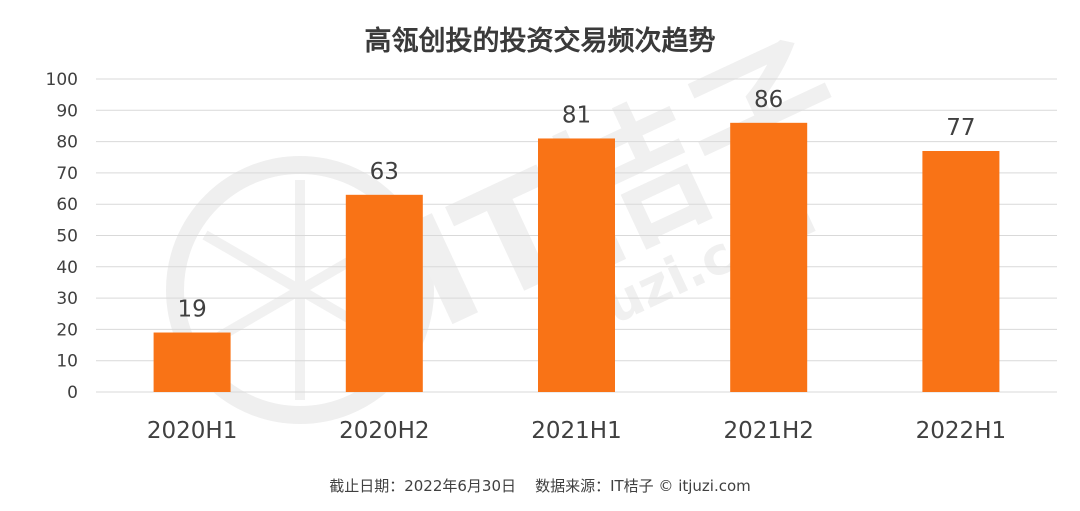 This screenshot has width=1080, height=511. What do you see at coordinates (62, 80) in the screenshot?
I see `y-tick-label: 100` at bounding box center [62, 80].